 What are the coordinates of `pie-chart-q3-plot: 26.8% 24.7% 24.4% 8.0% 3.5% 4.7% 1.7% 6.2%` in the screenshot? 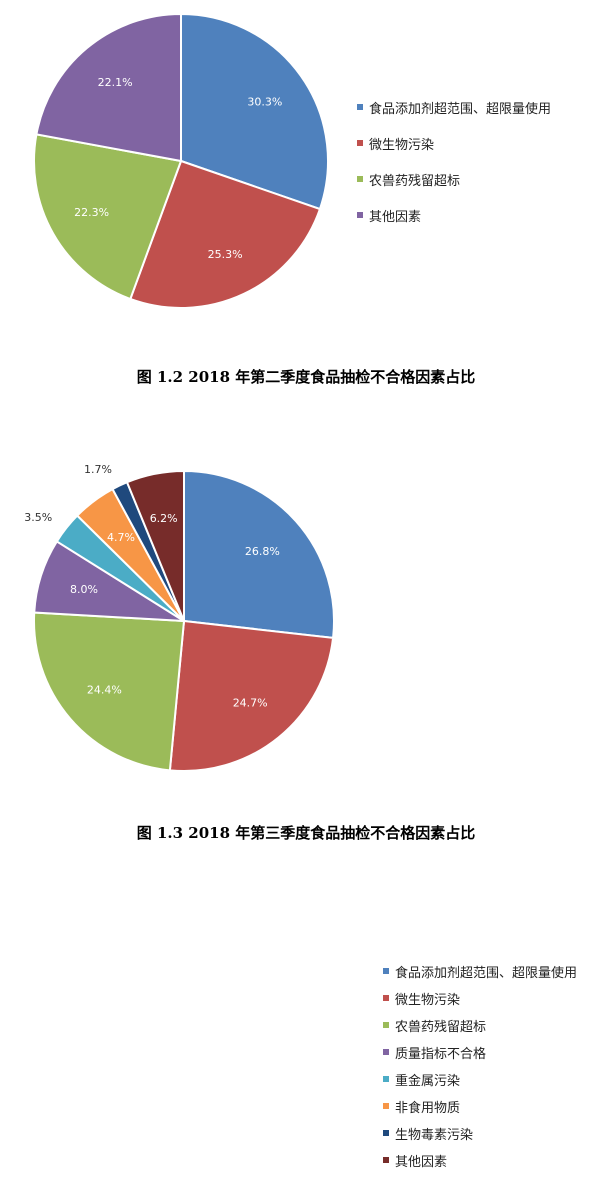 It's located at (179, 617).